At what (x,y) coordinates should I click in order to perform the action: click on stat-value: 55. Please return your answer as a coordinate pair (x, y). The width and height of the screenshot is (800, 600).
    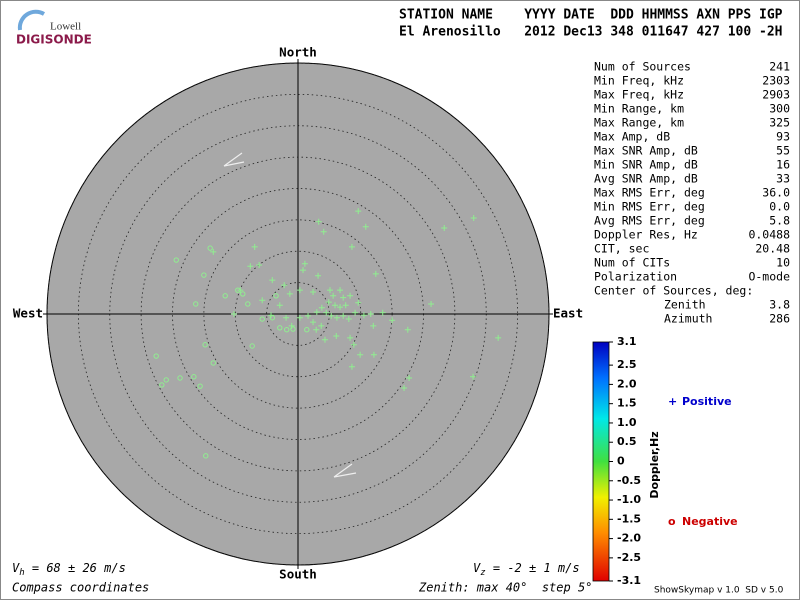
    Looking at the image, I should click on (783, 151).